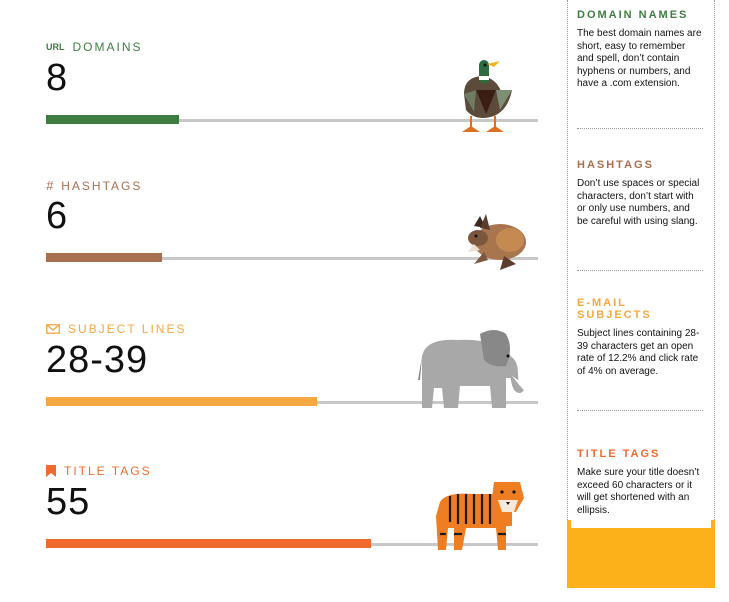 This screenshot has height=602, width=729. Describe the element at coordinates (107, 47) in the screenshot. I see `stat-label-text: DOMAINS` at that location.